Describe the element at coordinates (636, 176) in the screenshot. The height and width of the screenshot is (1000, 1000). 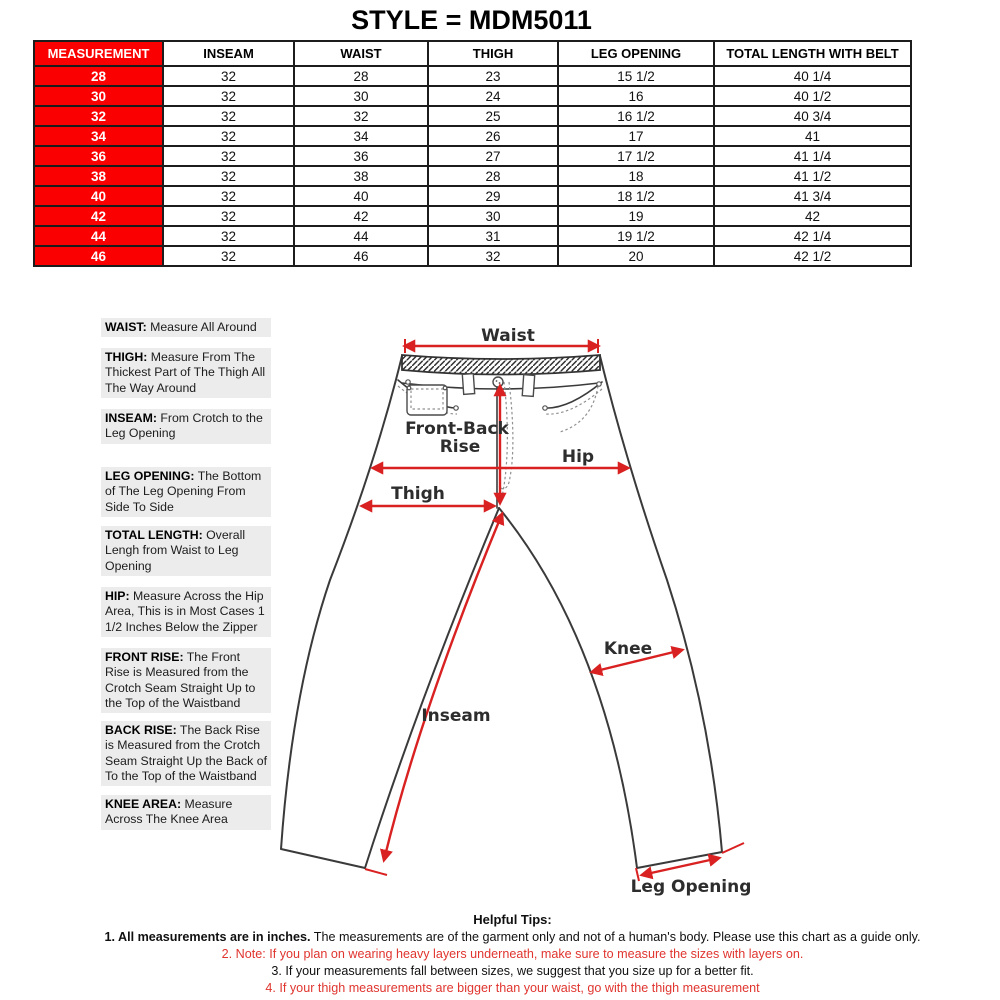
I see `measurement-cell: 18` at that location.